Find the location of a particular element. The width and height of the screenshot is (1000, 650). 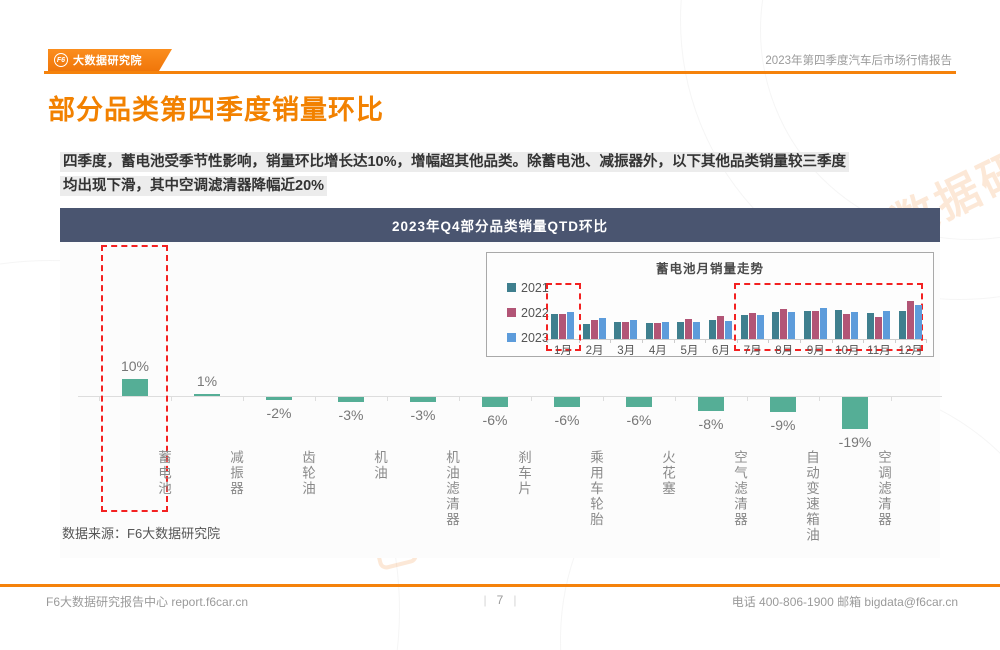

inset-bar-2022-6月 is located at coordinates (720, 327).